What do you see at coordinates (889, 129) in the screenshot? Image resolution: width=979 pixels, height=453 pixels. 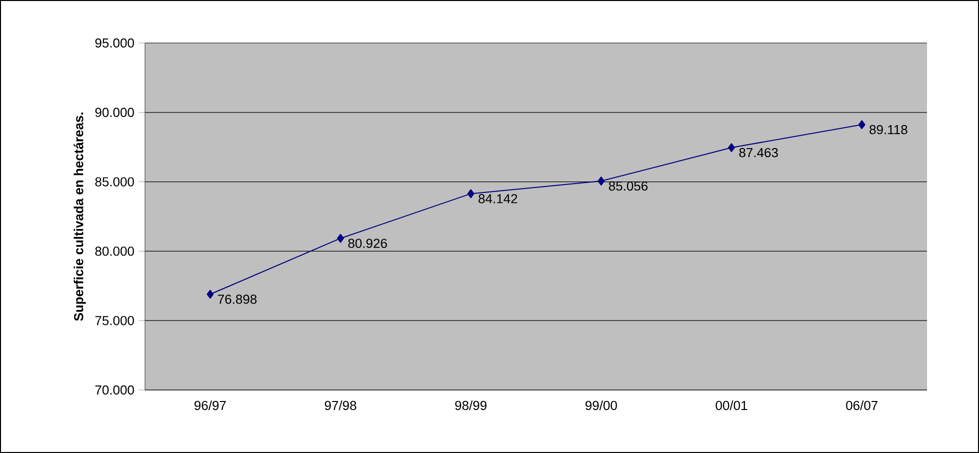 I see `data-label: 89.118` at bounding box center [889, 129].